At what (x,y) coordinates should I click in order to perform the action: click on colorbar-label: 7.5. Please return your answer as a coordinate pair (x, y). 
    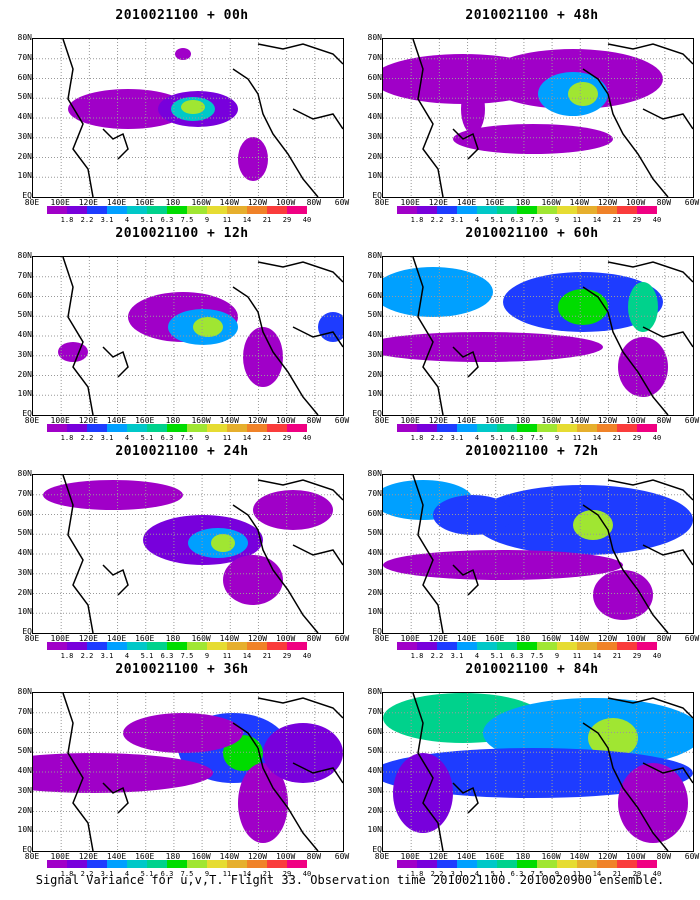
    Looking at the image, I should click on (187, 656).